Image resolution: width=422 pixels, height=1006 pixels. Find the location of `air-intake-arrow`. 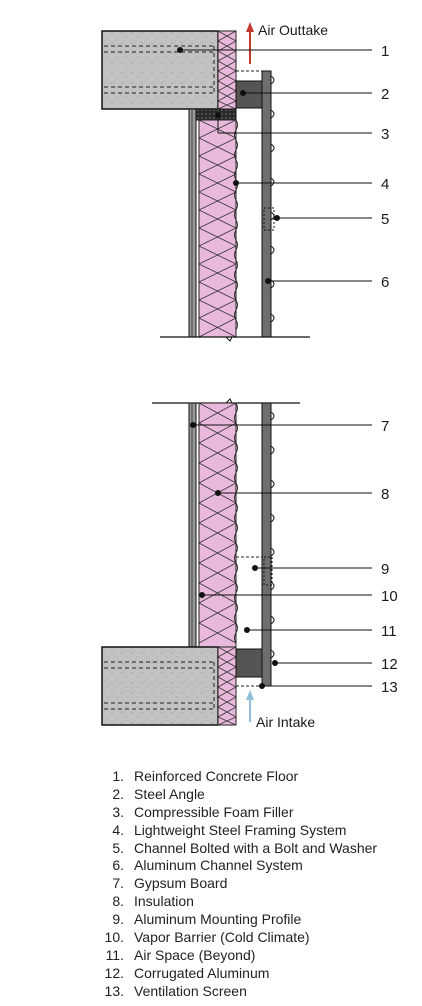

air-intake-arrow is located at coordinates (250, 706).